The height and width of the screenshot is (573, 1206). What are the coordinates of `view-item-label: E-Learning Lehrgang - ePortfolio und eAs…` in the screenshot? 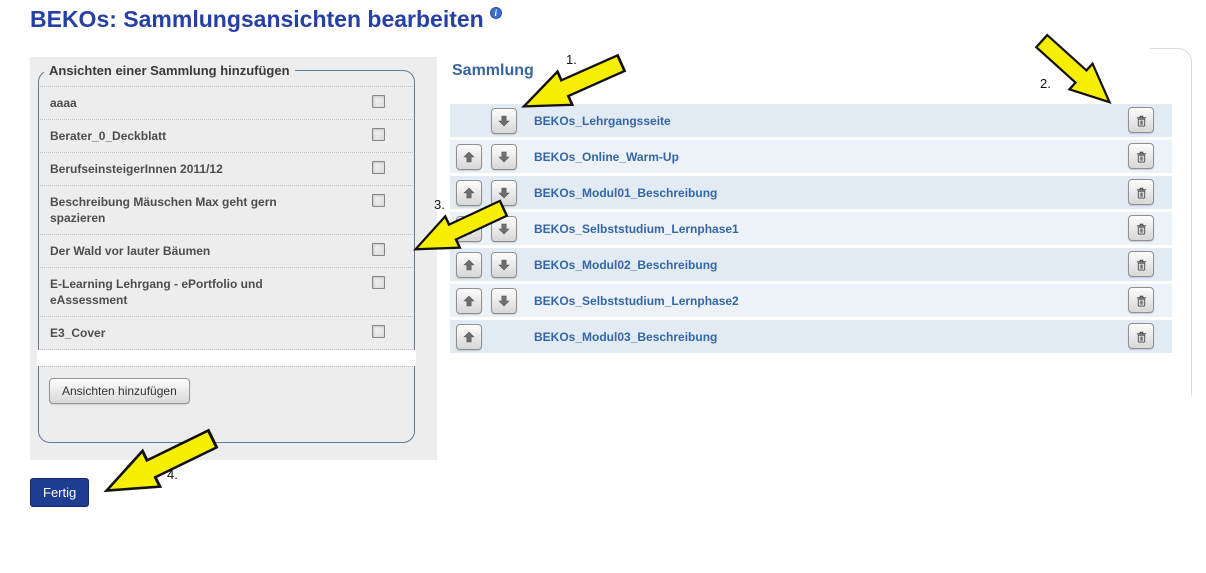 It's located at (156, 292).